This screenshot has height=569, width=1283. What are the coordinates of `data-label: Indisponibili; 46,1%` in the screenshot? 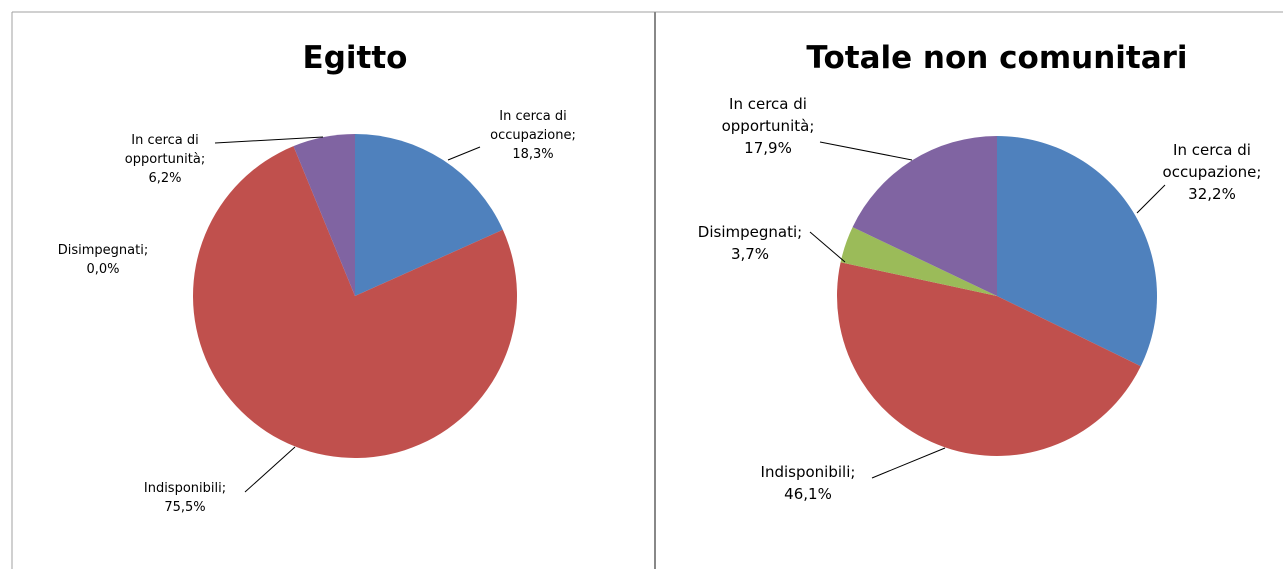 It's located at (808, 484).